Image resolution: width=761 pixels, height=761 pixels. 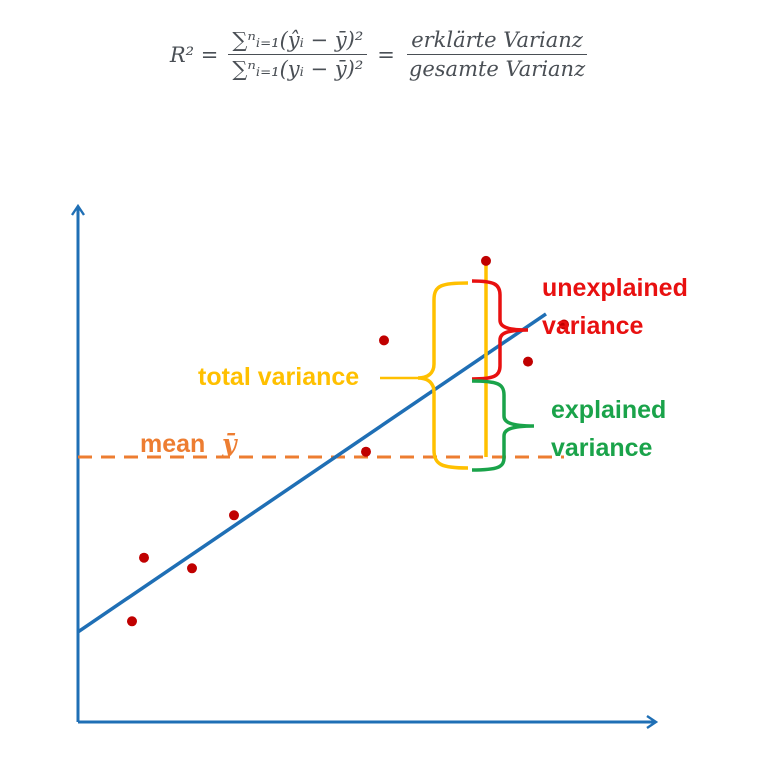 What do you see at coordinates (593, 326) in the screenshot?
I see `unexplained-variance-label-line2: variance` at bounding box center [593, 326].